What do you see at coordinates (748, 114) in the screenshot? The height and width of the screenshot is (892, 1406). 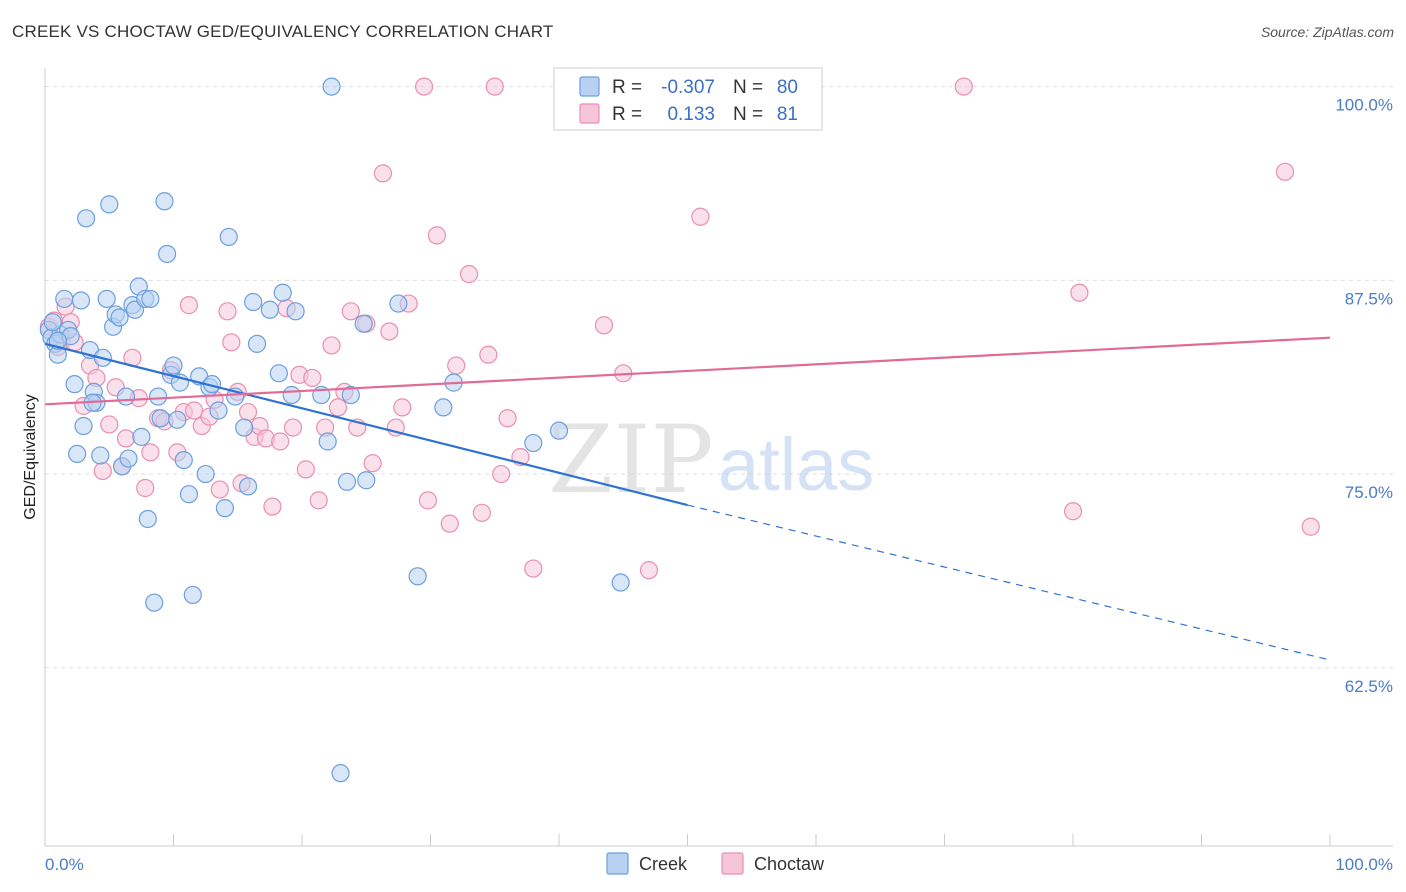 I see `legend-choctaw-n-label: N =` at bounding box center [748, 114].